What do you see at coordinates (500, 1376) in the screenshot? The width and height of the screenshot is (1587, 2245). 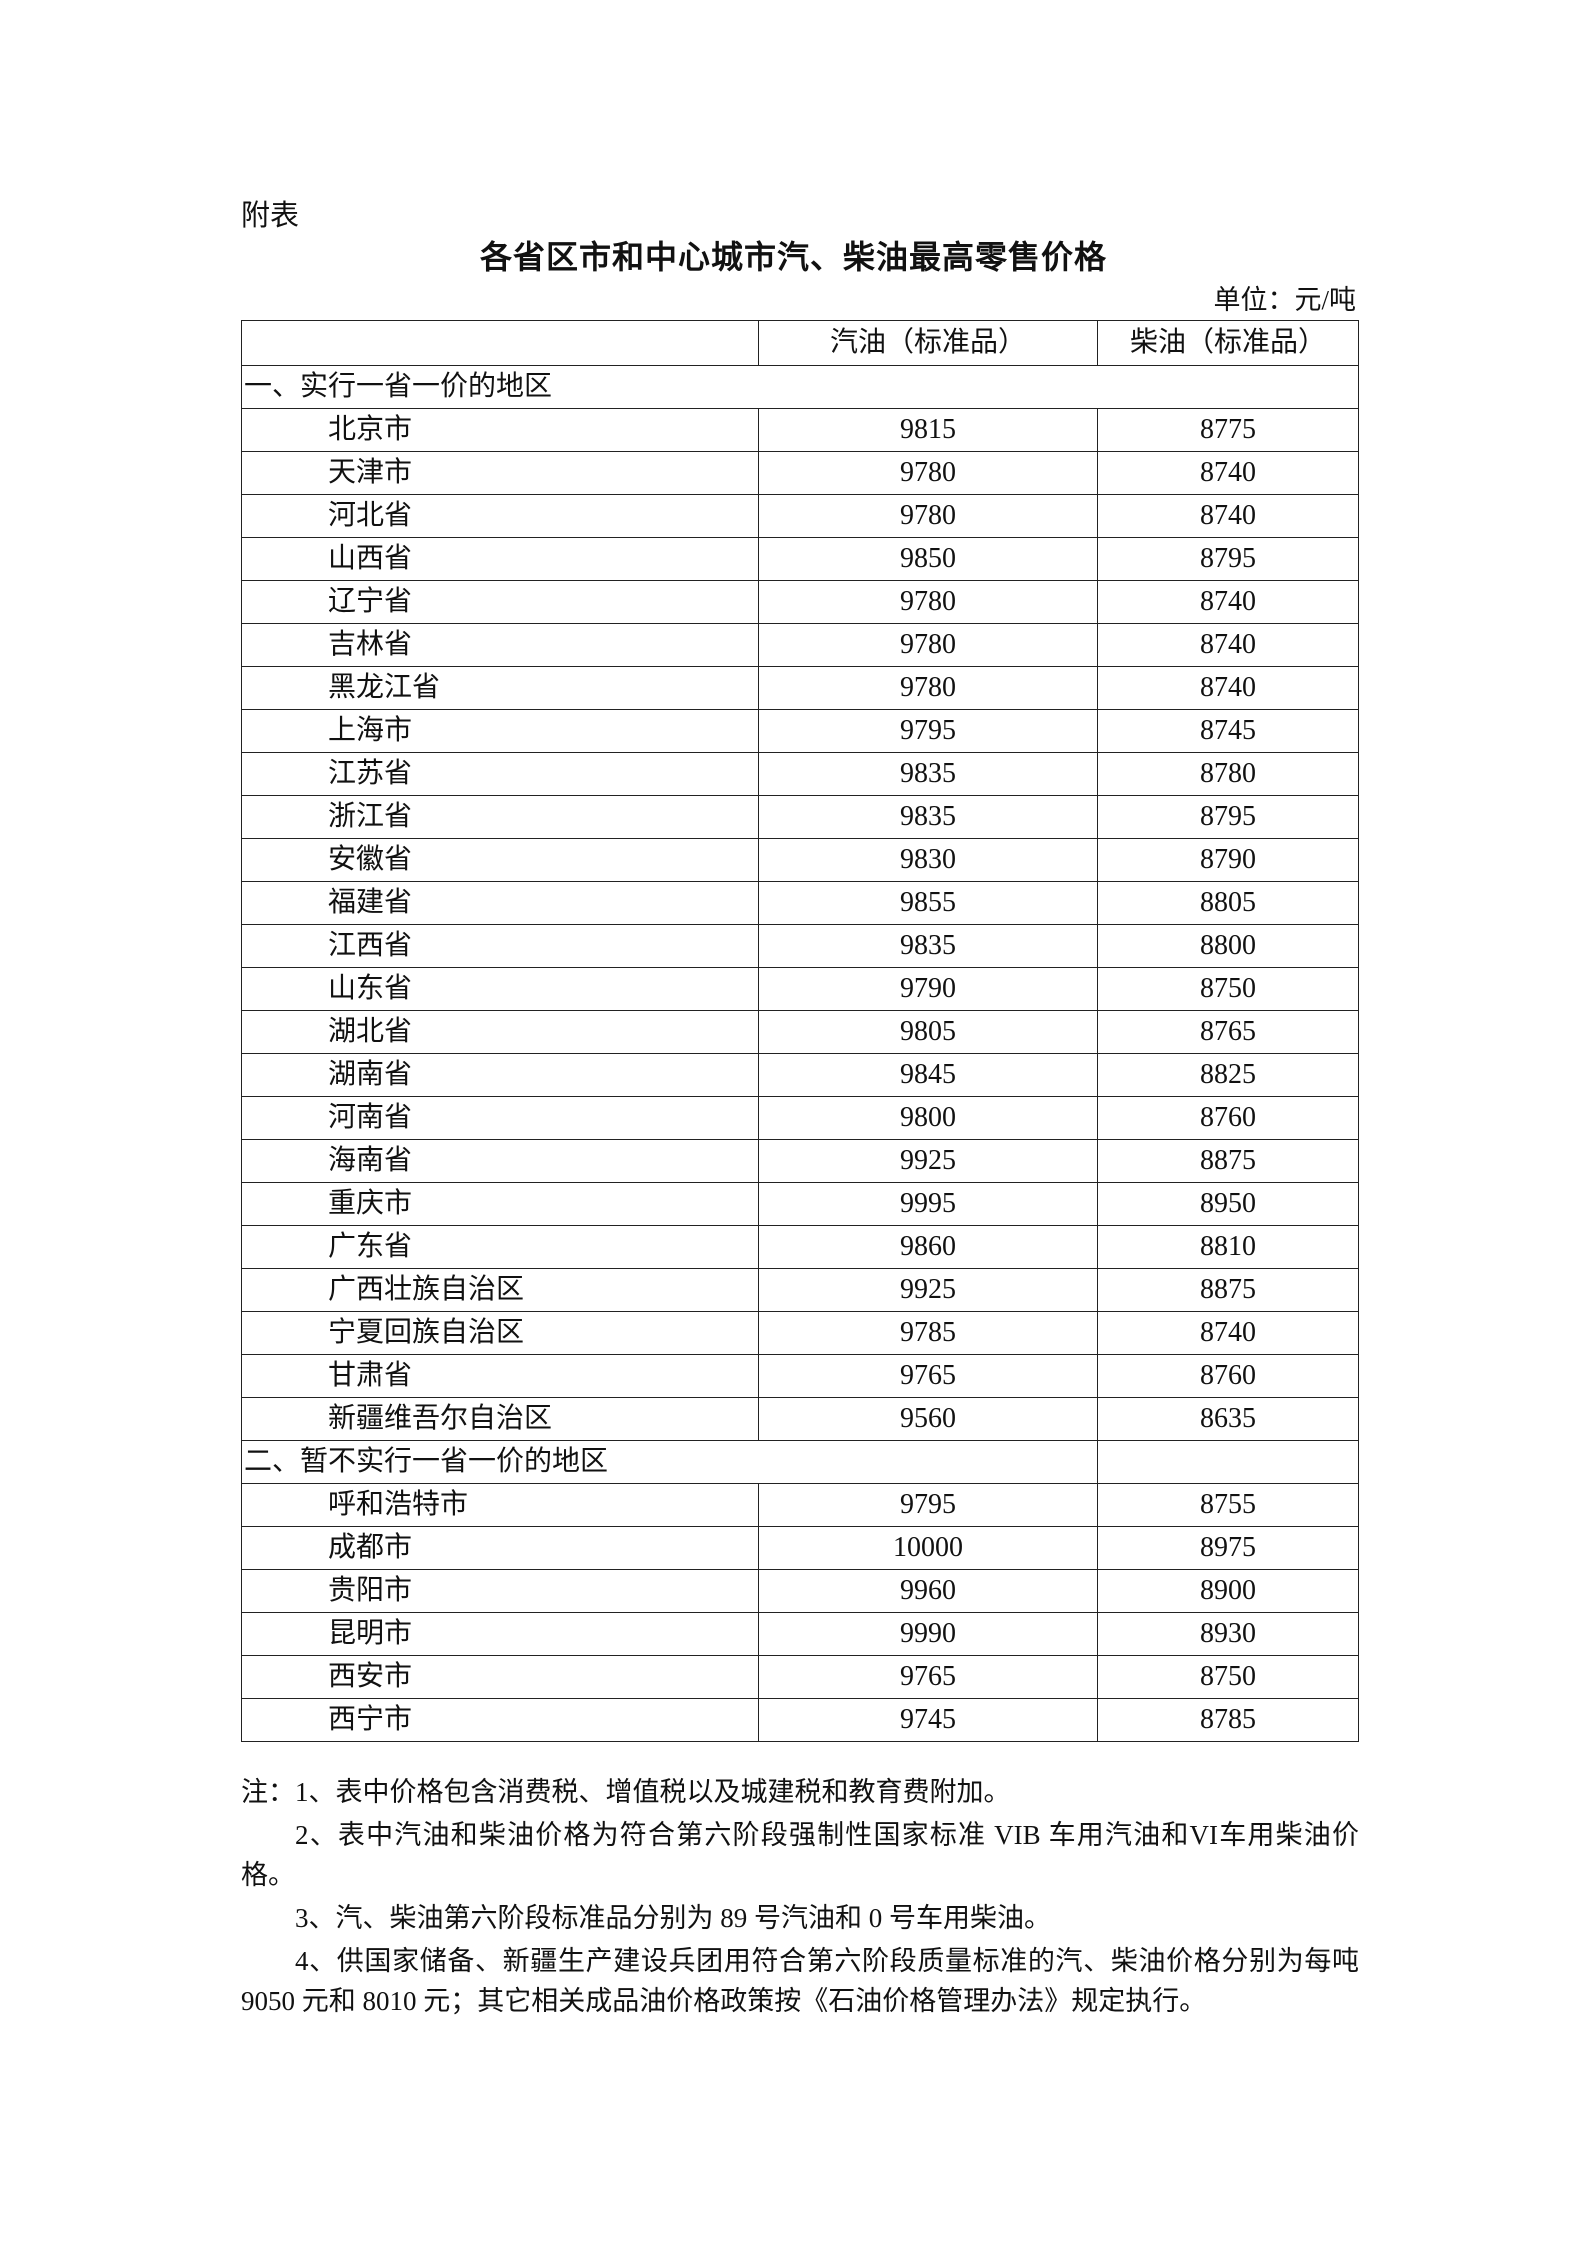 I see `region-name: 甘肃省` at bounding box center [500, 1376].